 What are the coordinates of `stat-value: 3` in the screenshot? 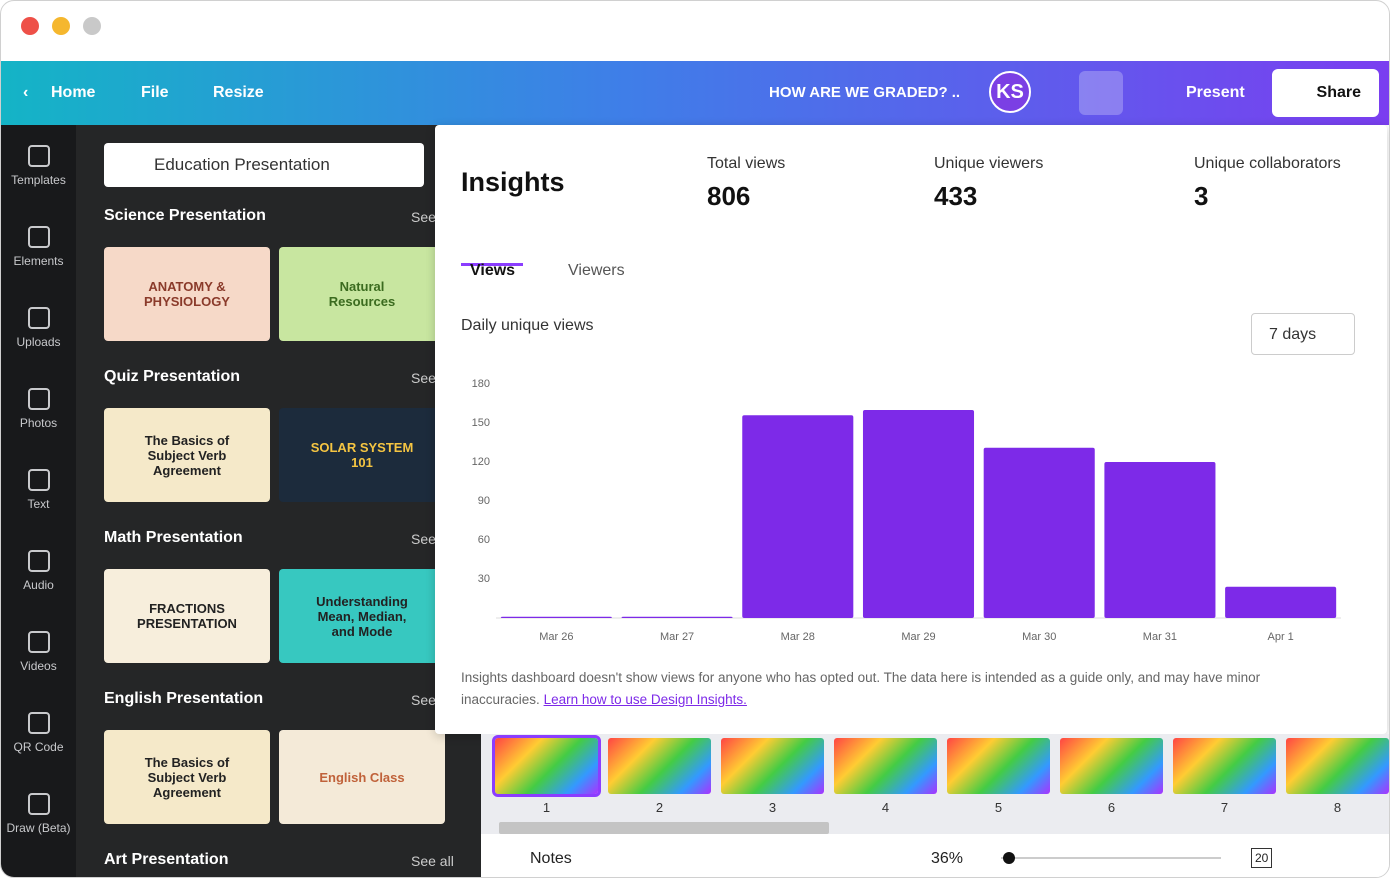 It's located at (1201, 196).